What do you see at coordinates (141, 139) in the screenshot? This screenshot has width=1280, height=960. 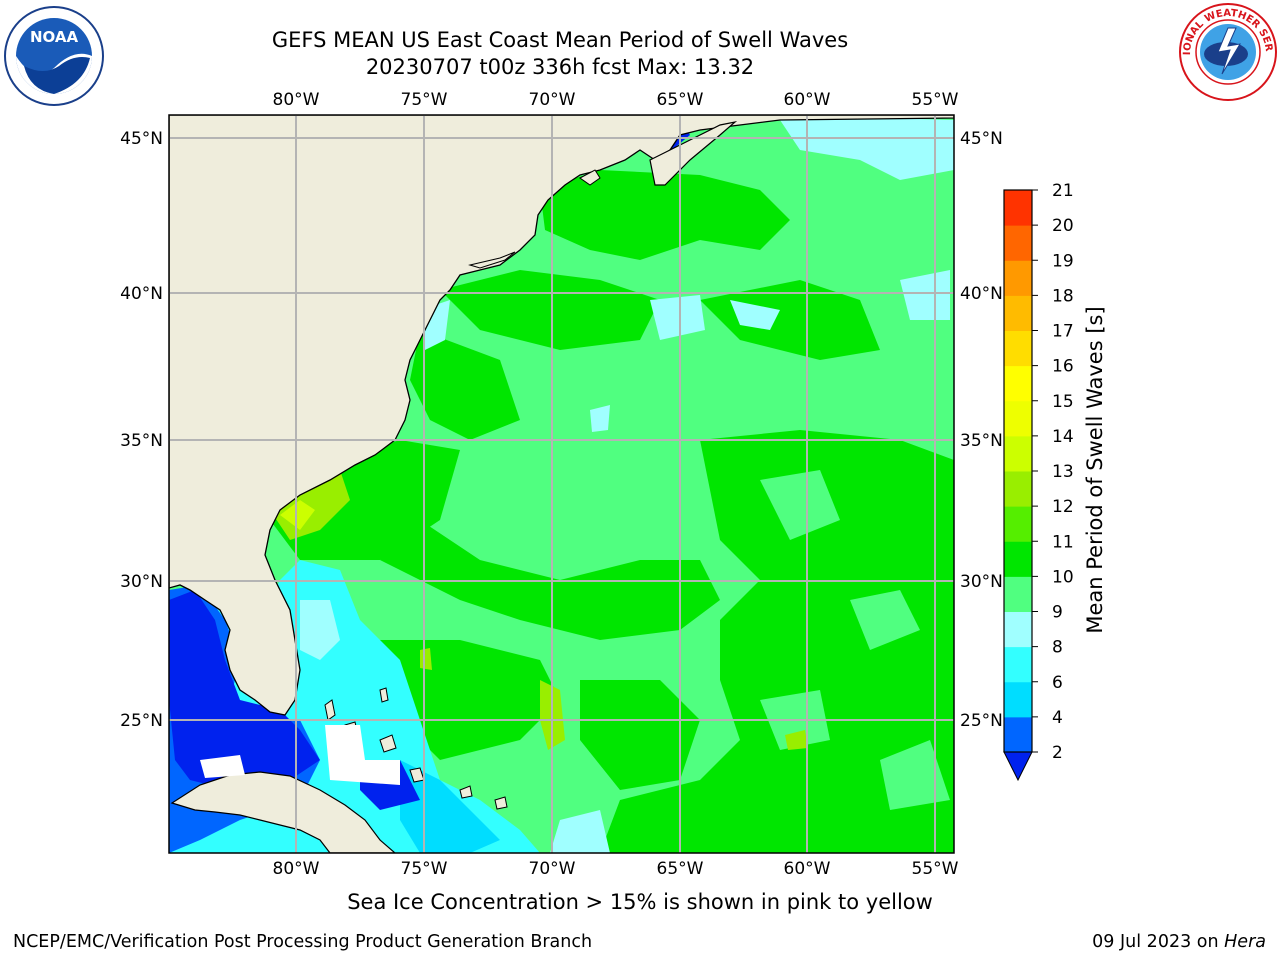 I see `lat-label-left: 45°N` at bounding box center [141, 139].